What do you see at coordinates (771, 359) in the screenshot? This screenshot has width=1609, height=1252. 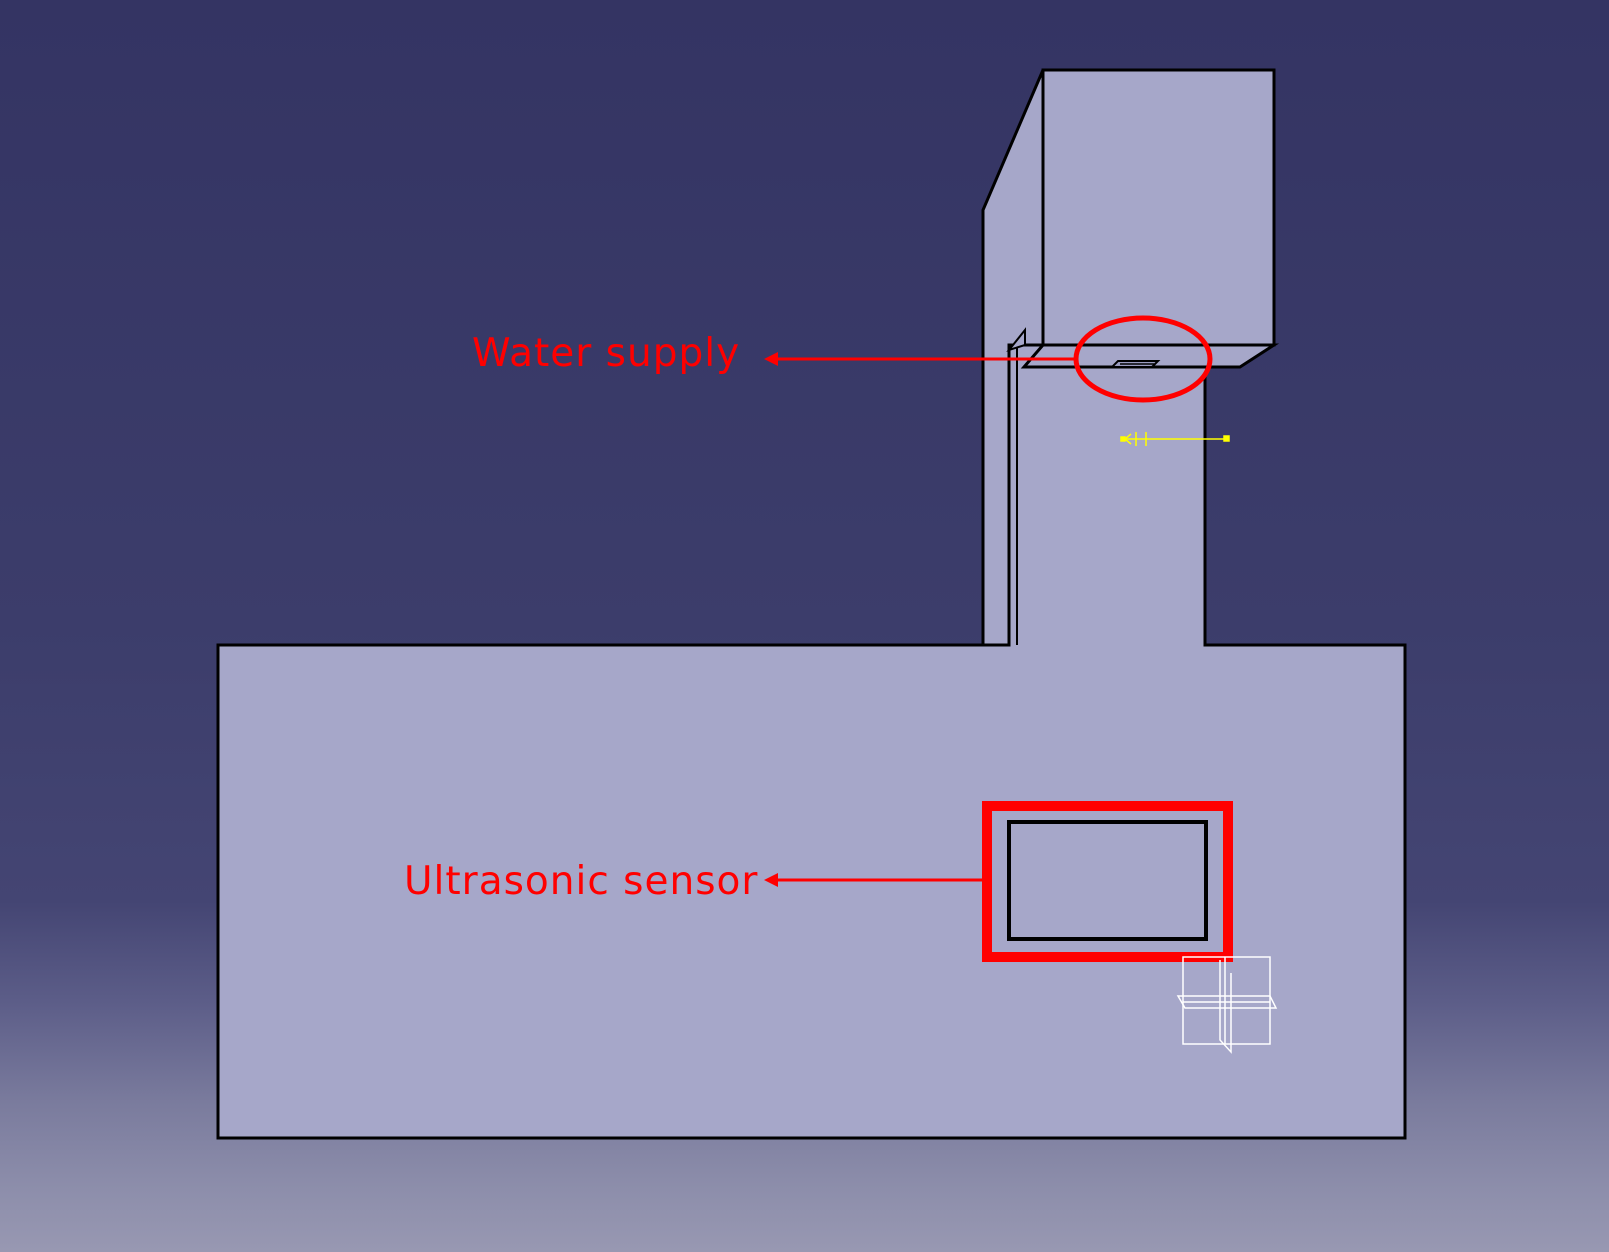 I see `water-supply-arrowhead` at bounding box center [771, 359].